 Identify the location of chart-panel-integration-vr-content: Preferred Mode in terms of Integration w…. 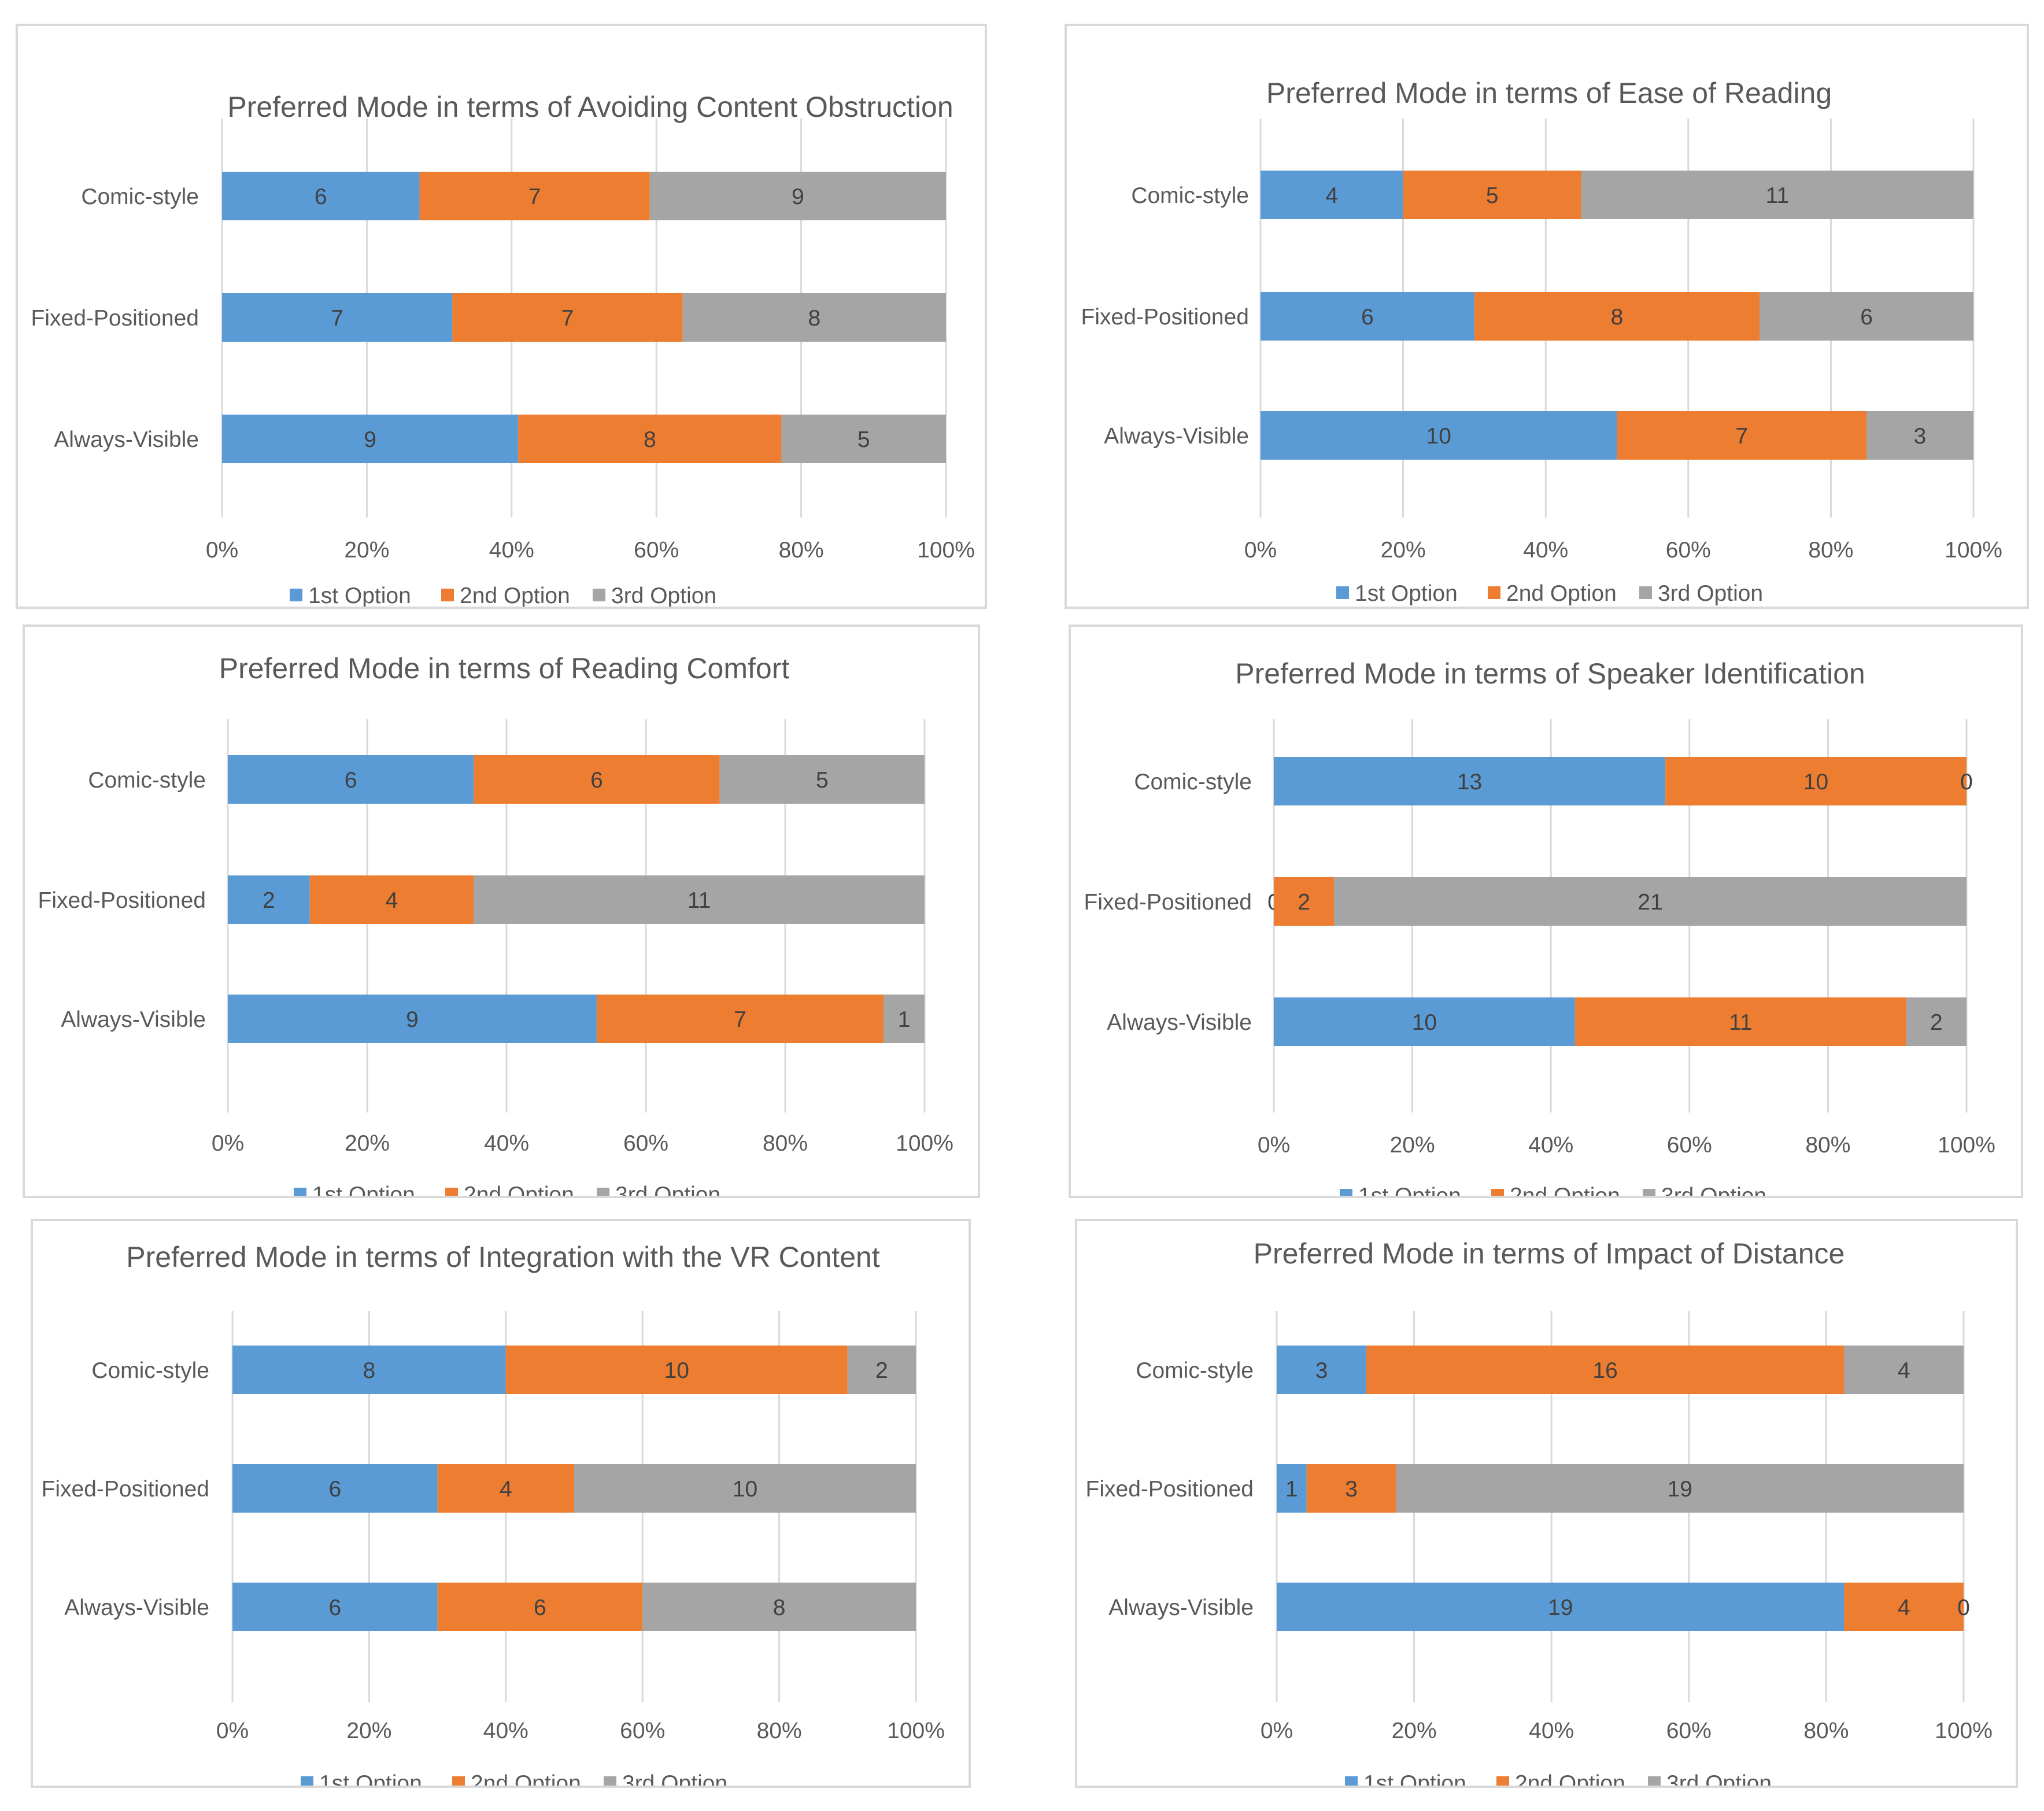
(501, 1503).